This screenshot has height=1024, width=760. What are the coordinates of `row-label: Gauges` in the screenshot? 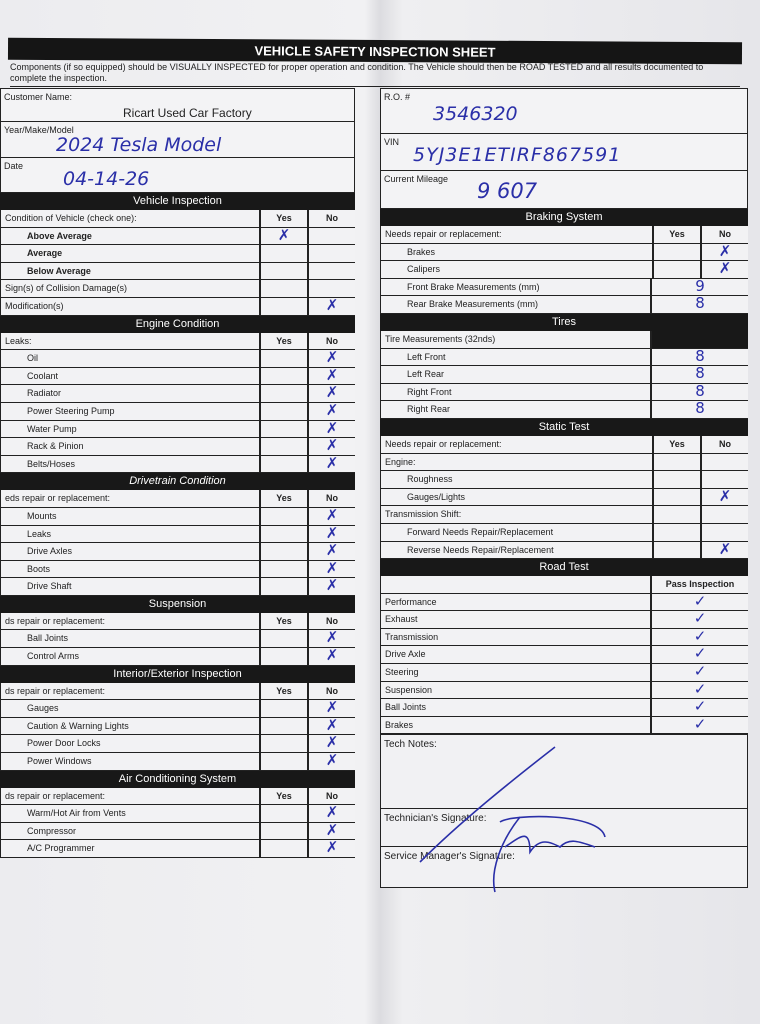 It's located at (43, 708).